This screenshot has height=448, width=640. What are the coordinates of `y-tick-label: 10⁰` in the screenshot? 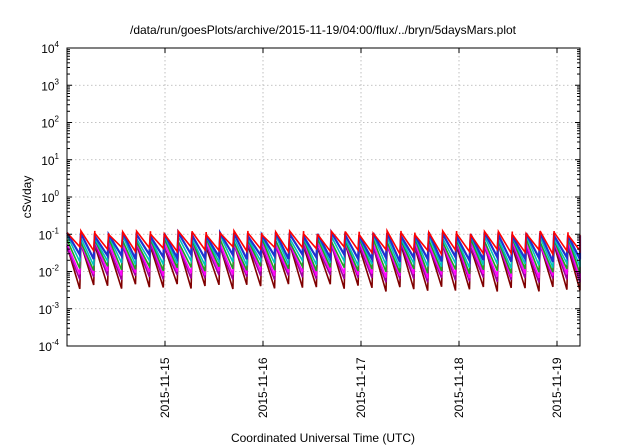 It's located at (50, 197).